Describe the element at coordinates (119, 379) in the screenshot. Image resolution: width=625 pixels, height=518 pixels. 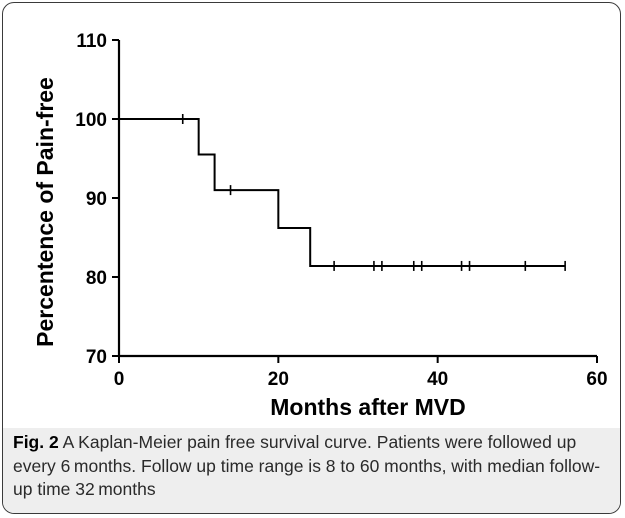
I see `x-tick-label: 0` at that location.